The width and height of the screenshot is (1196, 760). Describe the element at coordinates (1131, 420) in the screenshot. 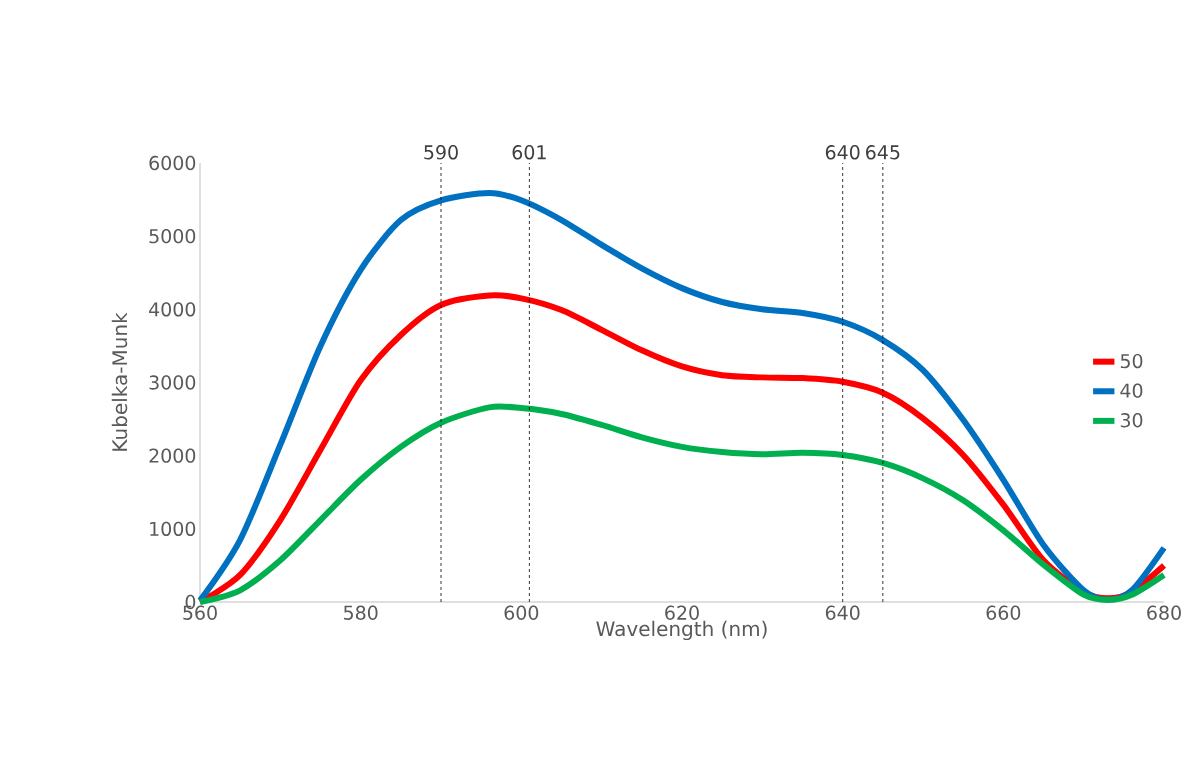

I see `legend-label: 30` at that location.